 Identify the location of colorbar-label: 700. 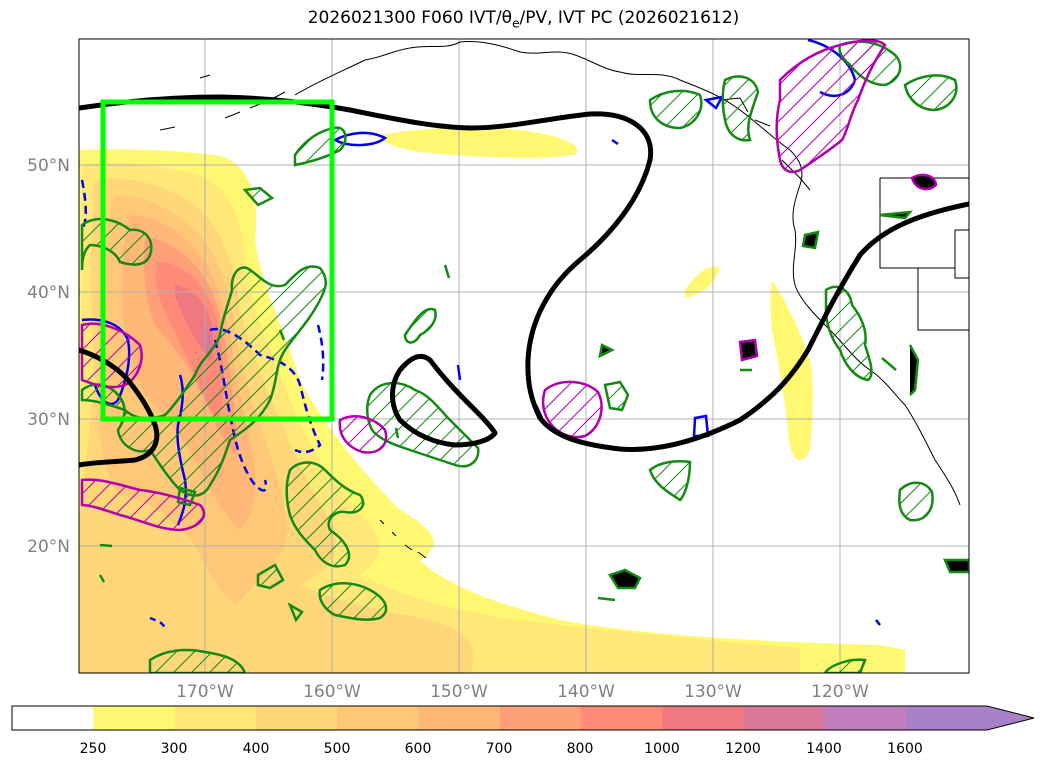
(499, 749).